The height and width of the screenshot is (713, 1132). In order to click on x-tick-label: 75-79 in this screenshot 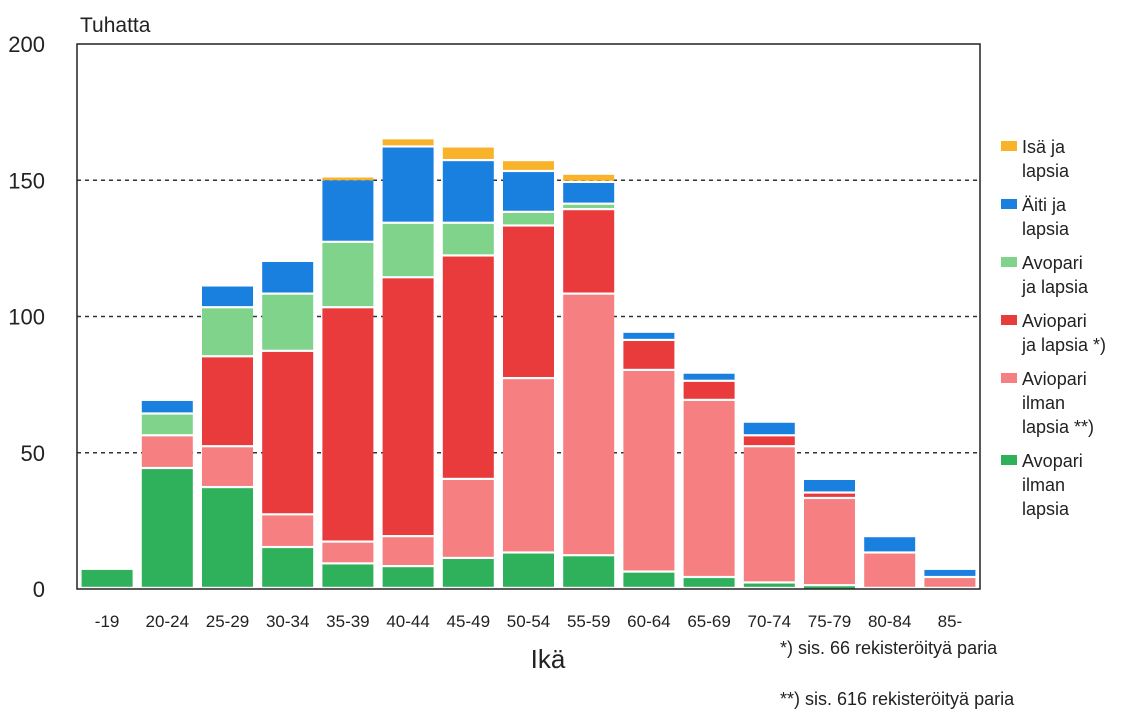, I will do `click(829, 621)`.